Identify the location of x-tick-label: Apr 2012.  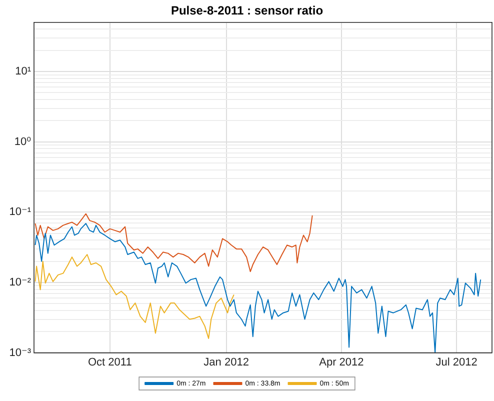
(341, 362).